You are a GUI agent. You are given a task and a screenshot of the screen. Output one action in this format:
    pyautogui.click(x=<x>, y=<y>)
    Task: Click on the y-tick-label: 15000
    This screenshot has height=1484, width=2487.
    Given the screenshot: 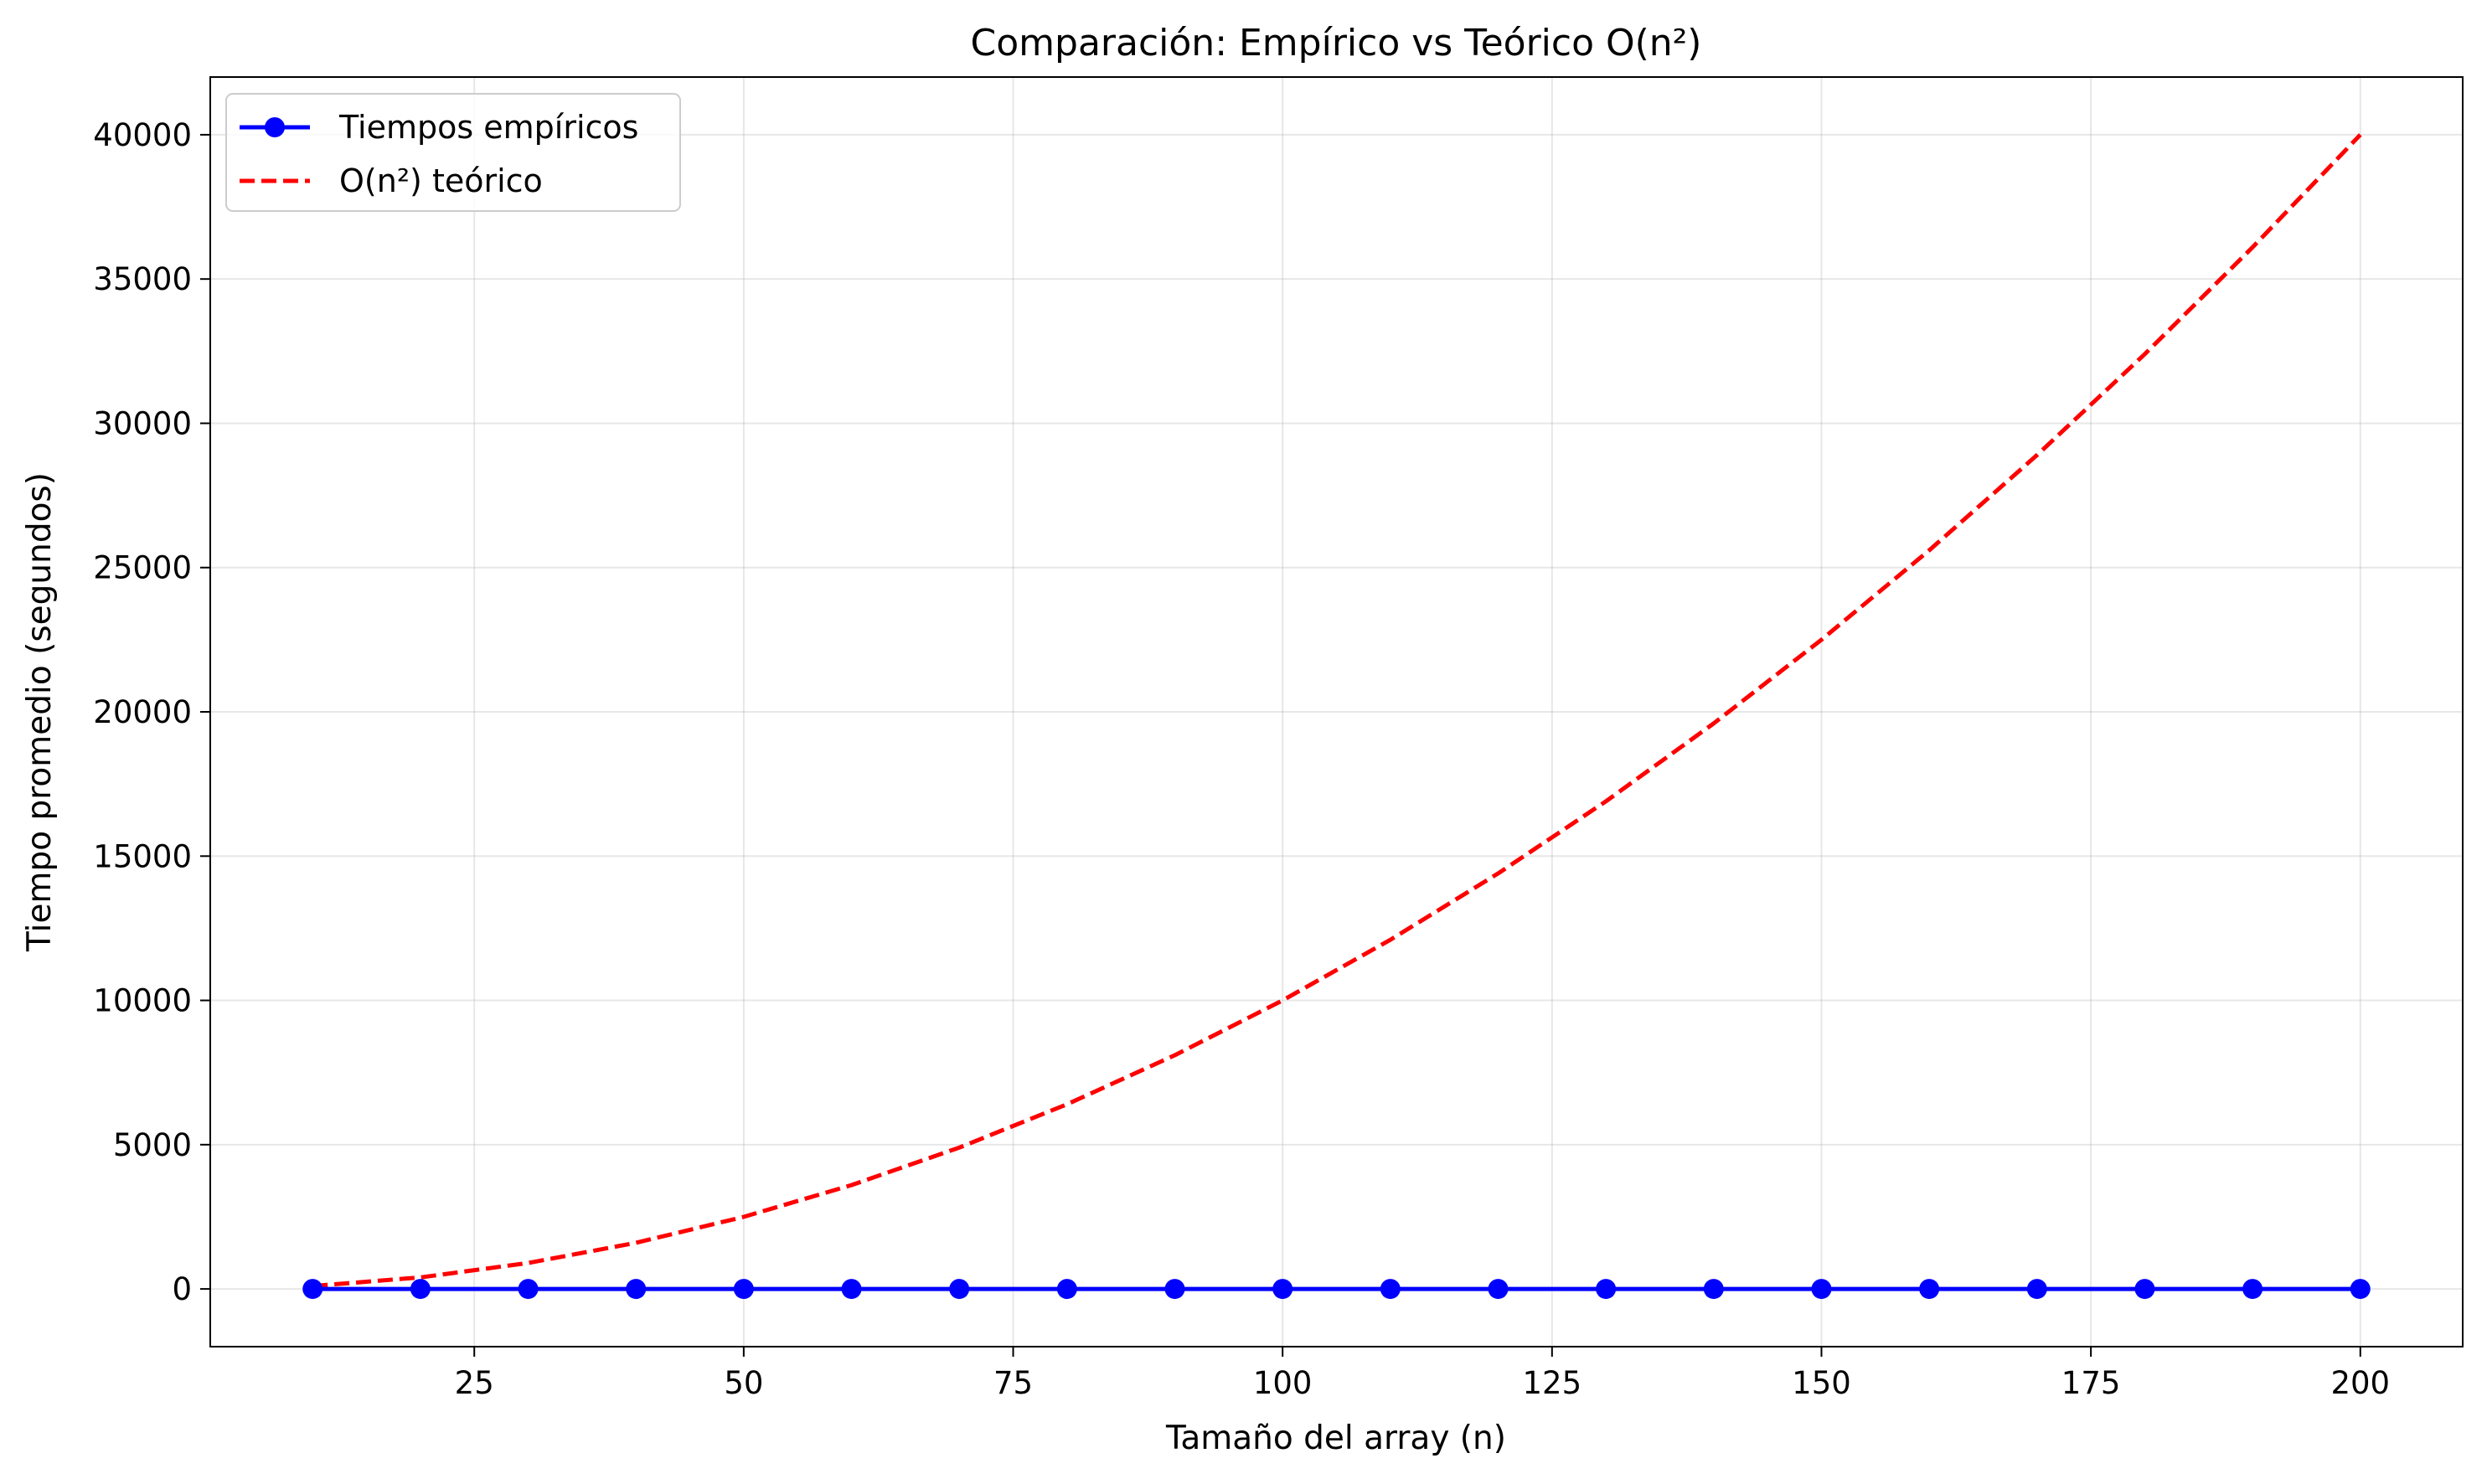 What is the action you would take?
    pyautogui.click(x=142, y=856)
    